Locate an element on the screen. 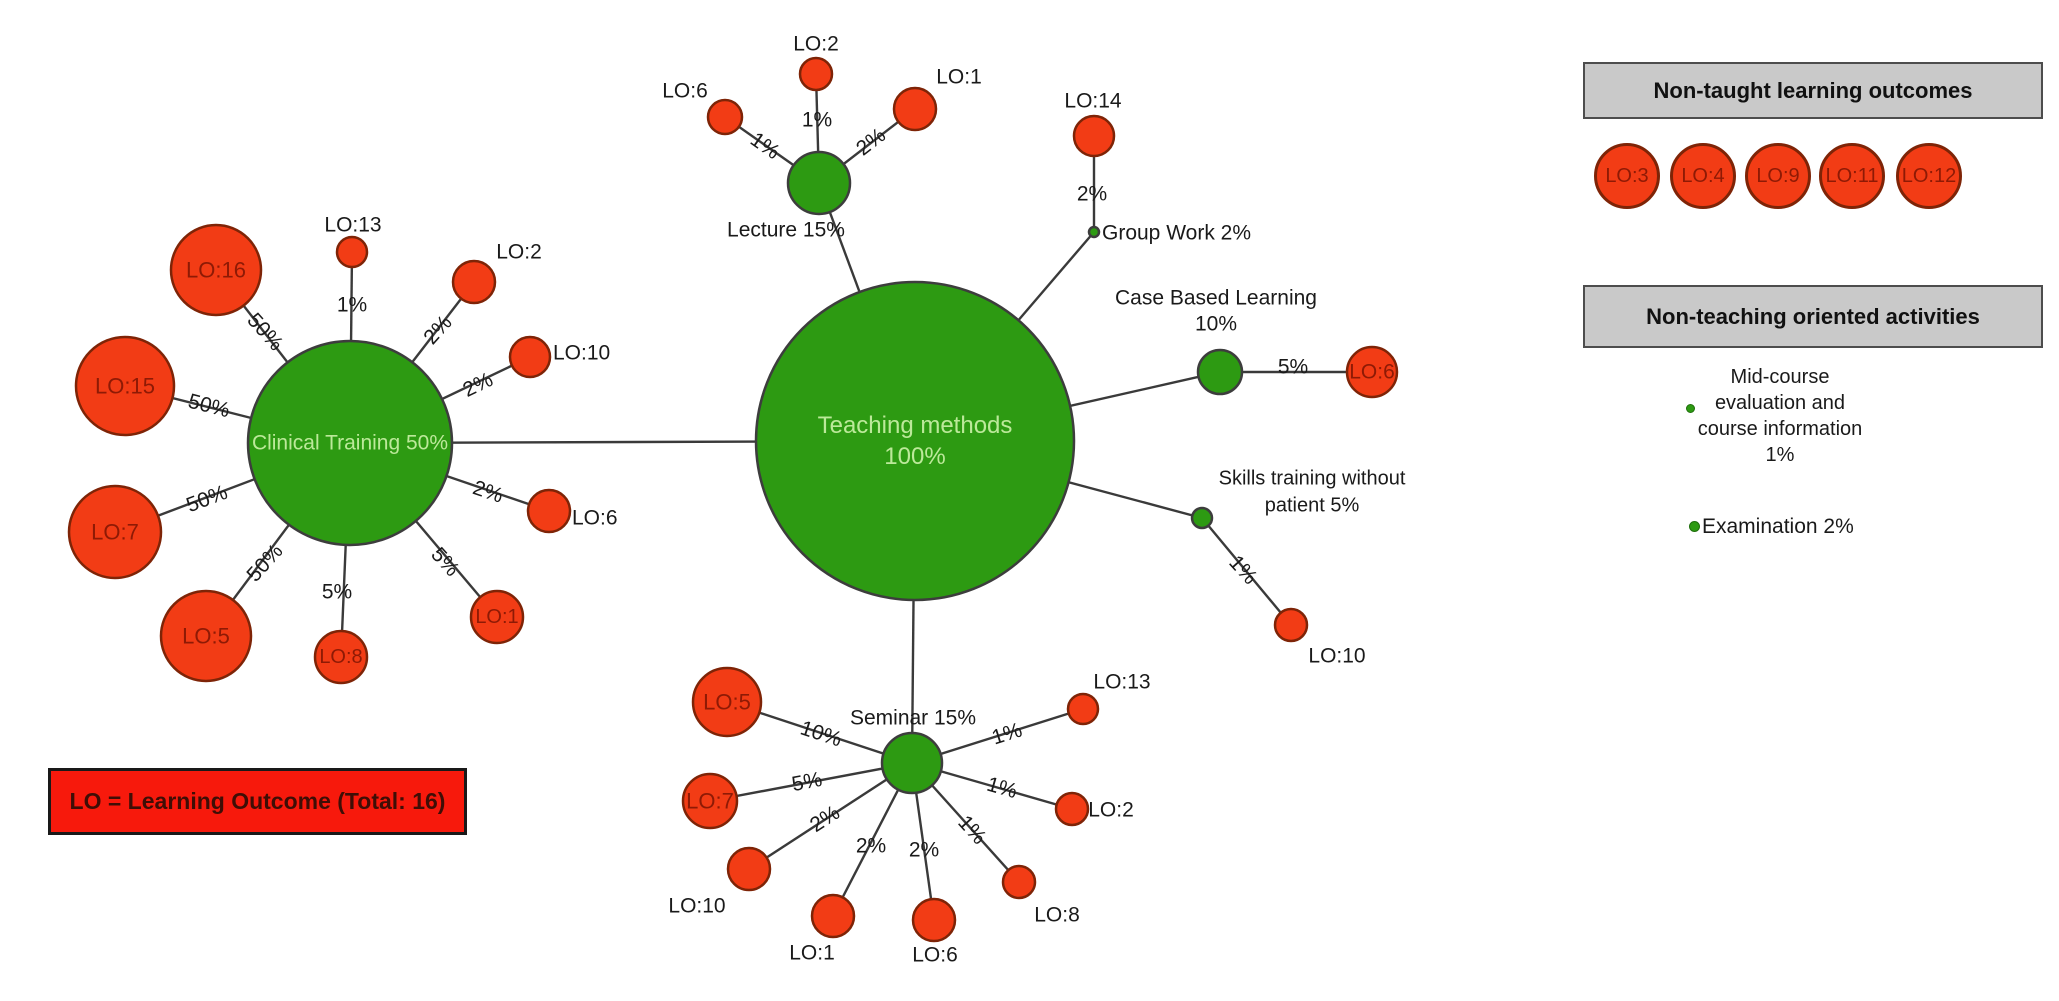 The height and width of the screenshot is (1001, 2059). node-teaching-label: Teaching methods is located at coordinates (915, 425).